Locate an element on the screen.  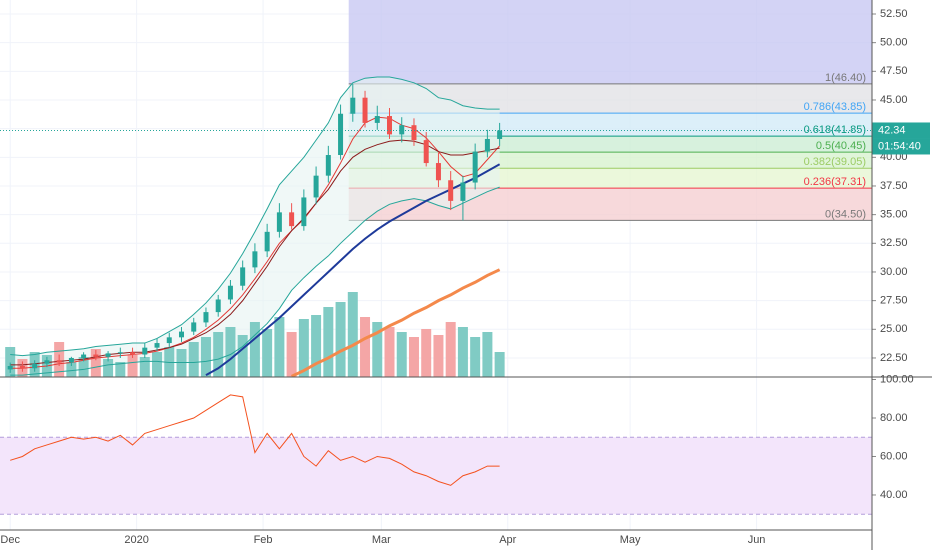
fib-label: 0.5(40.45) is located at coordinates (841, 146).